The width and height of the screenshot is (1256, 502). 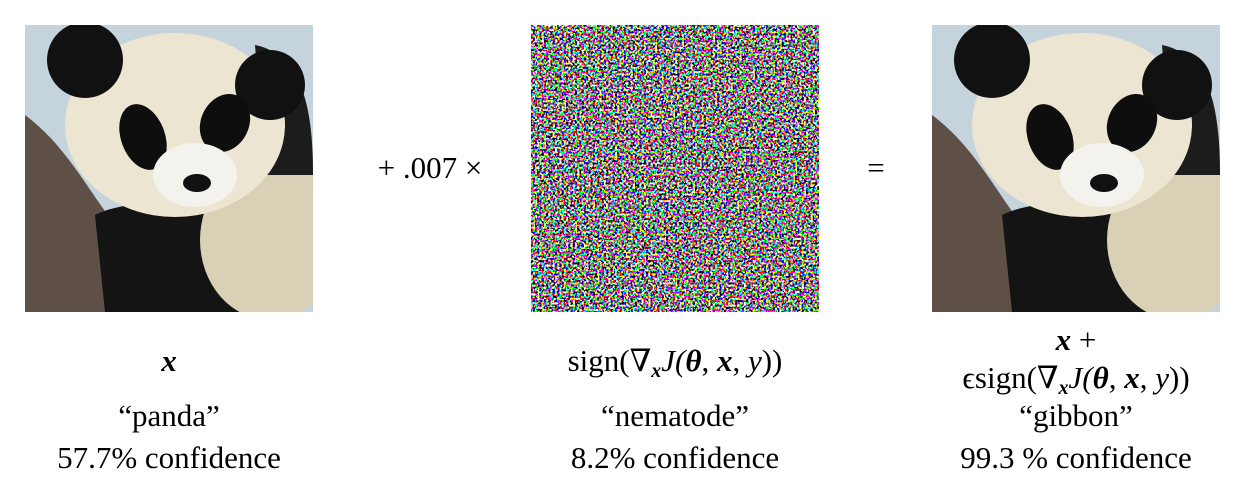 I want to click on panda-image, so click(x=169, y=168).